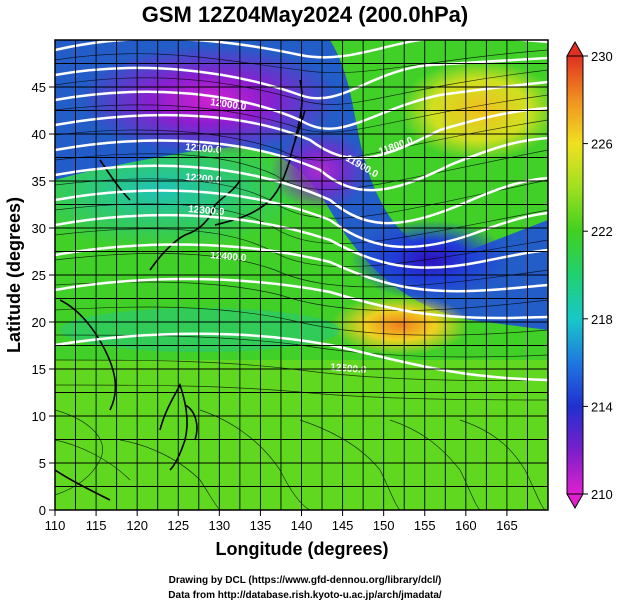 Image resolution: width=619 pixels, height=605 pixels. What do you see at coordinates (14, 275) in the screenshot?
I see `y-axis-label: Latitude (degrees)` at bounding box center [14, 275].